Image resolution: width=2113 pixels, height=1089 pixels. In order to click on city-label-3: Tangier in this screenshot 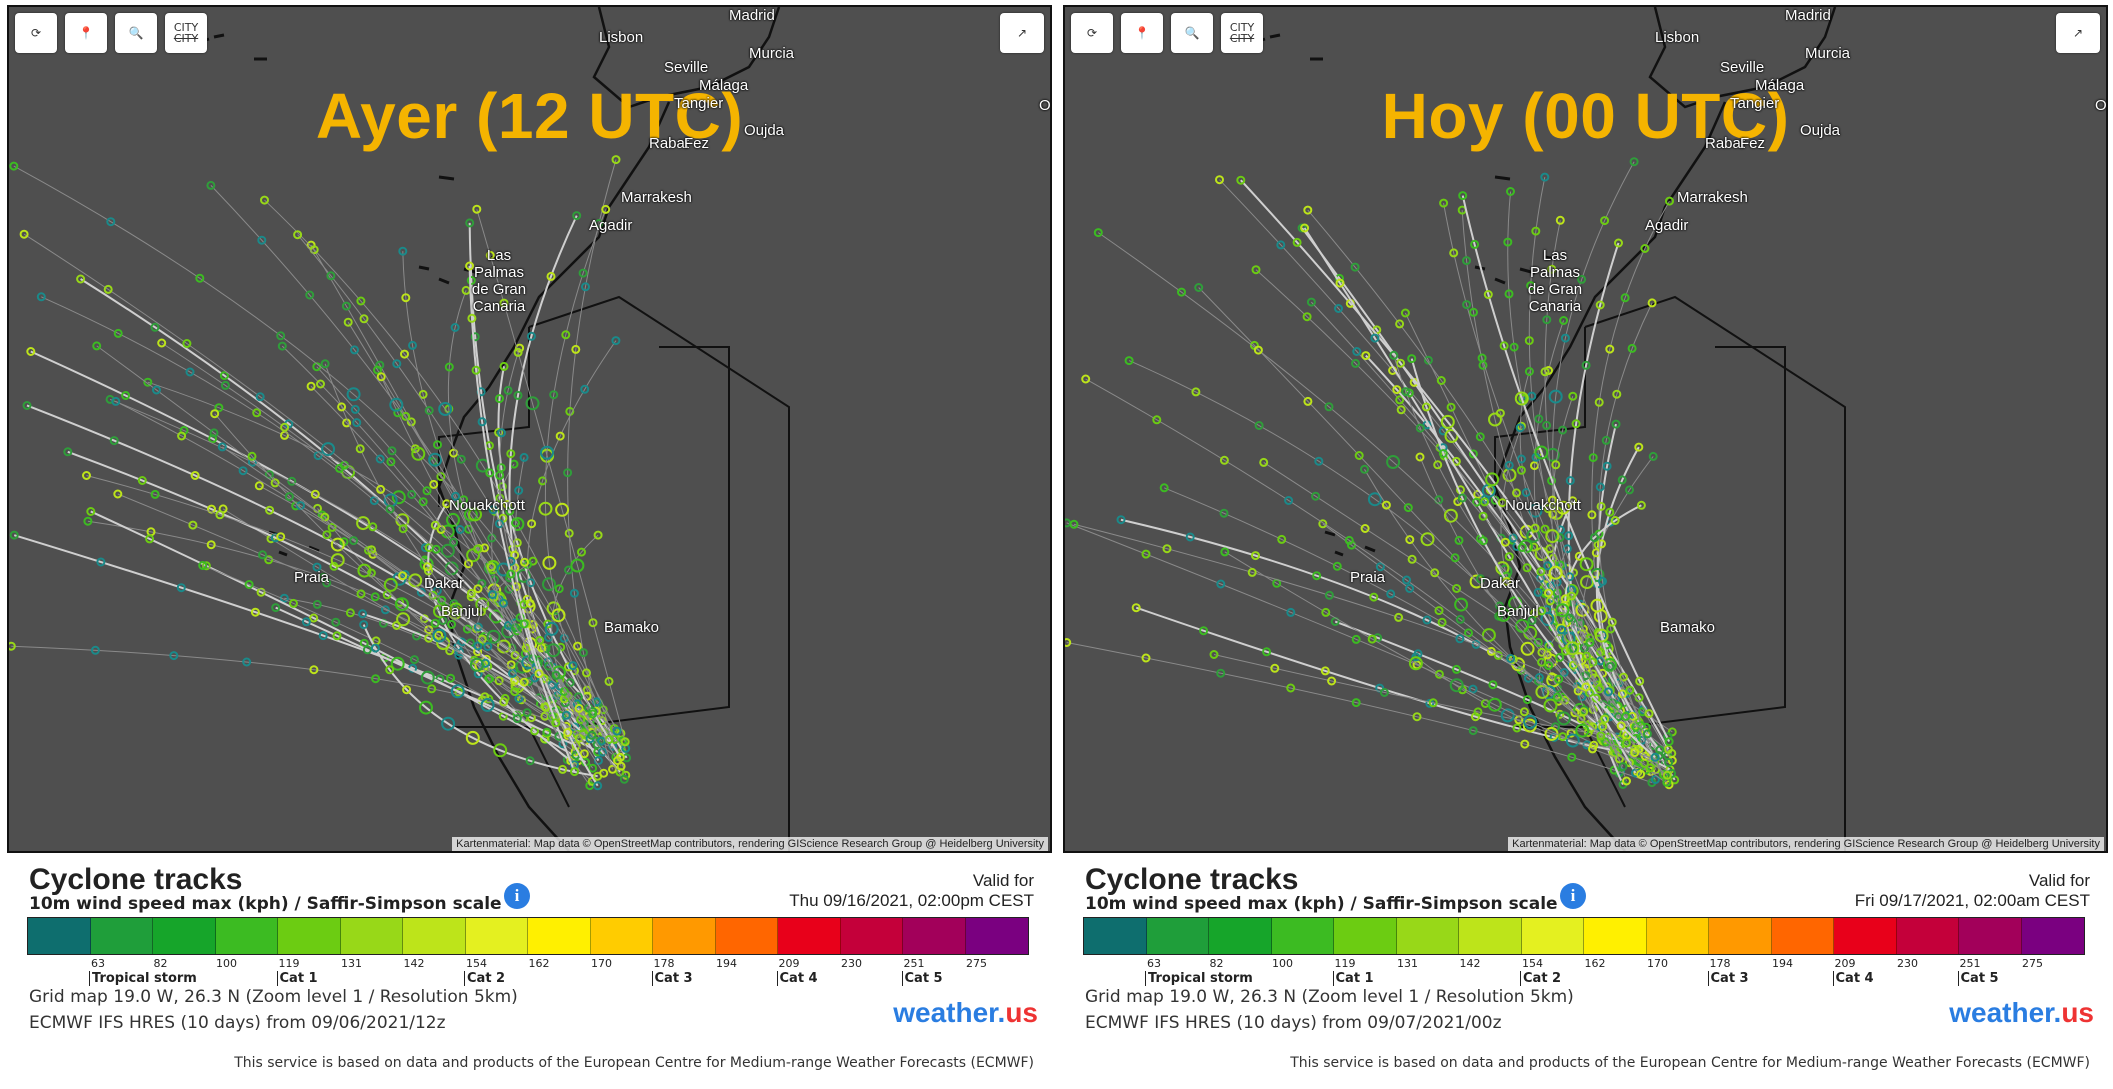, I will do `click(699, 103)`.